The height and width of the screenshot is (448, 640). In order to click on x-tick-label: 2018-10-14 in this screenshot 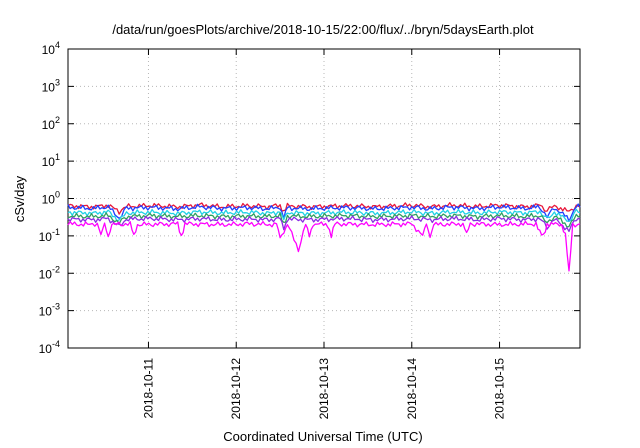, I will do `click(412, 389)`.